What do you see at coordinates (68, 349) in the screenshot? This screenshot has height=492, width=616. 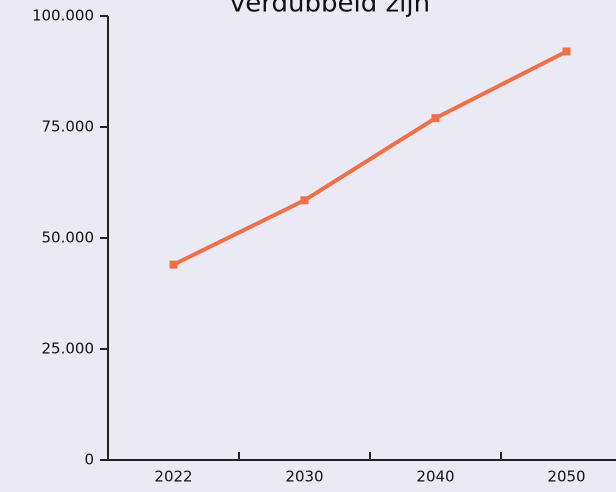 I see `y-tick-label: 25.000` at bounding box center [68, 349].